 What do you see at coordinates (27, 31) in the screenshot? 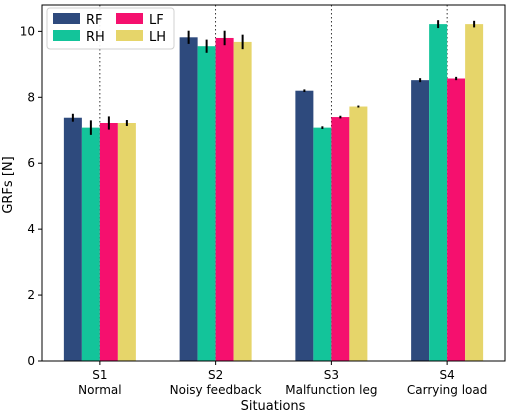
I see `y-tick-label: 10` at bounding box center [27, 31].